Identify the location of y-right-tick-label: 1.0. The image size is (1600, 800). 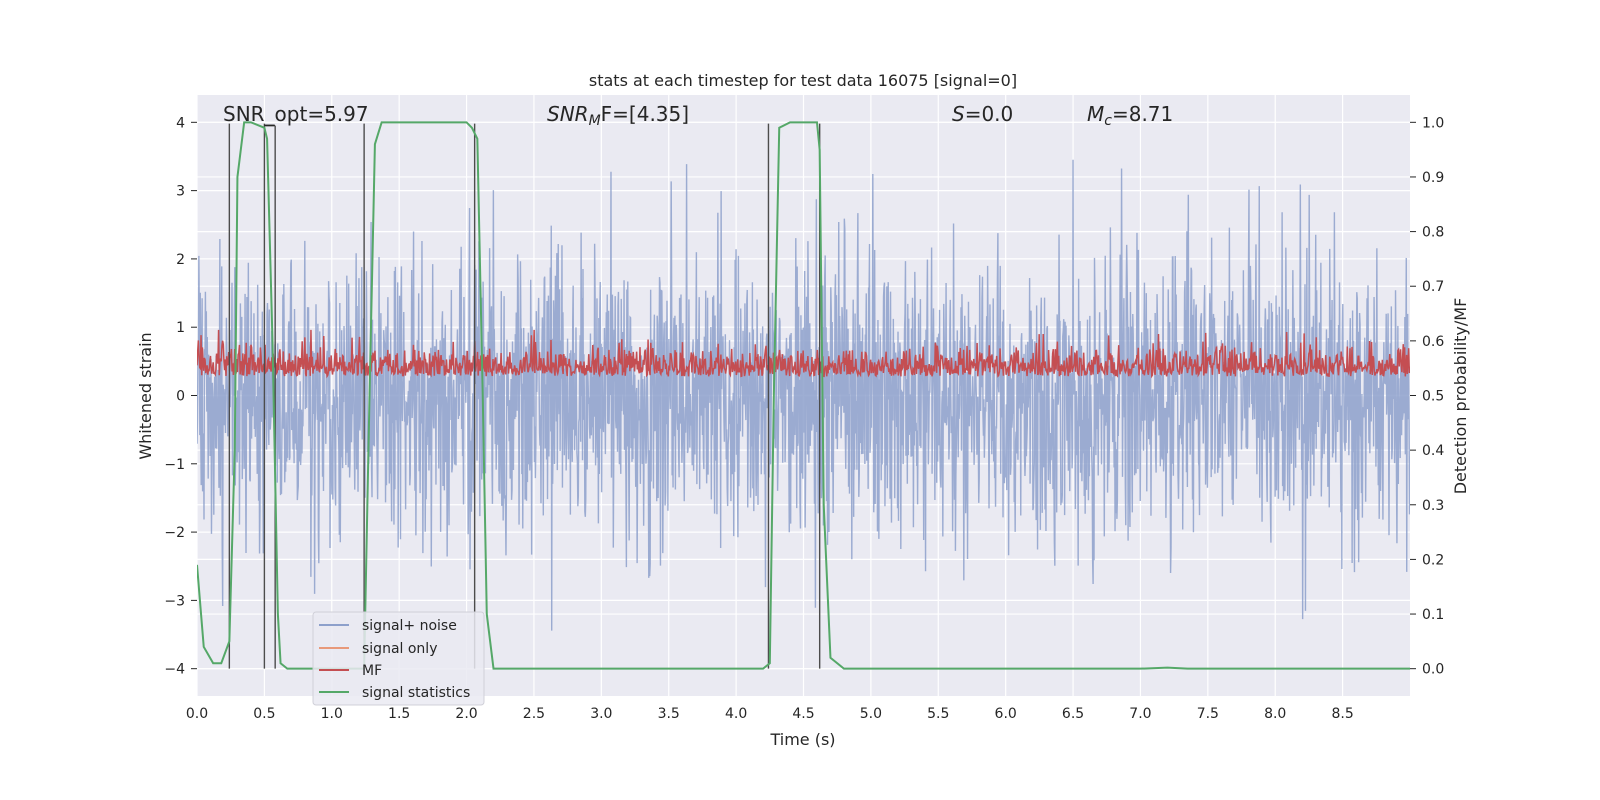
(1433, 123).